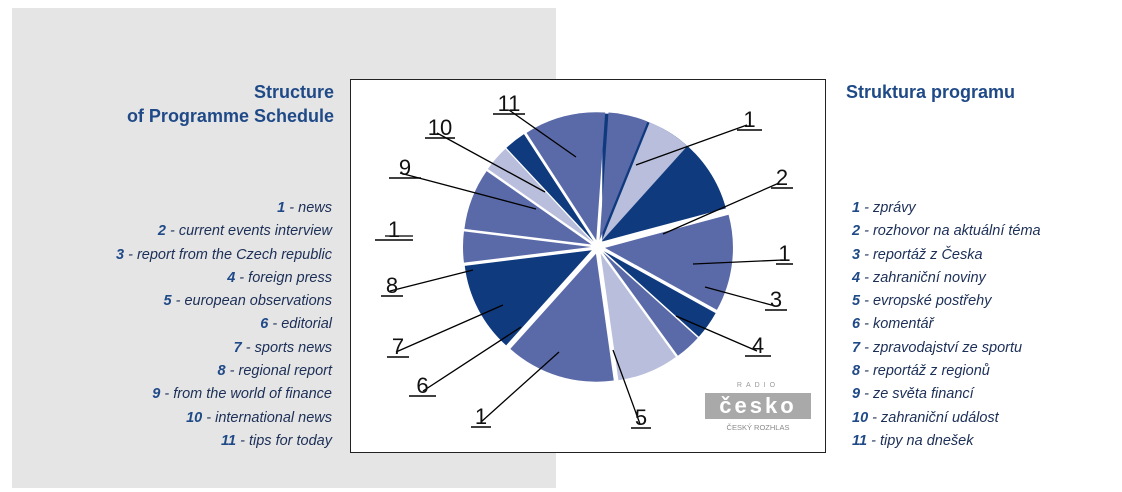 Image resolution: width=1122 pixels, height=492 pixels. I want to click on legend-en-item: 1 - news, so click(224, 208).